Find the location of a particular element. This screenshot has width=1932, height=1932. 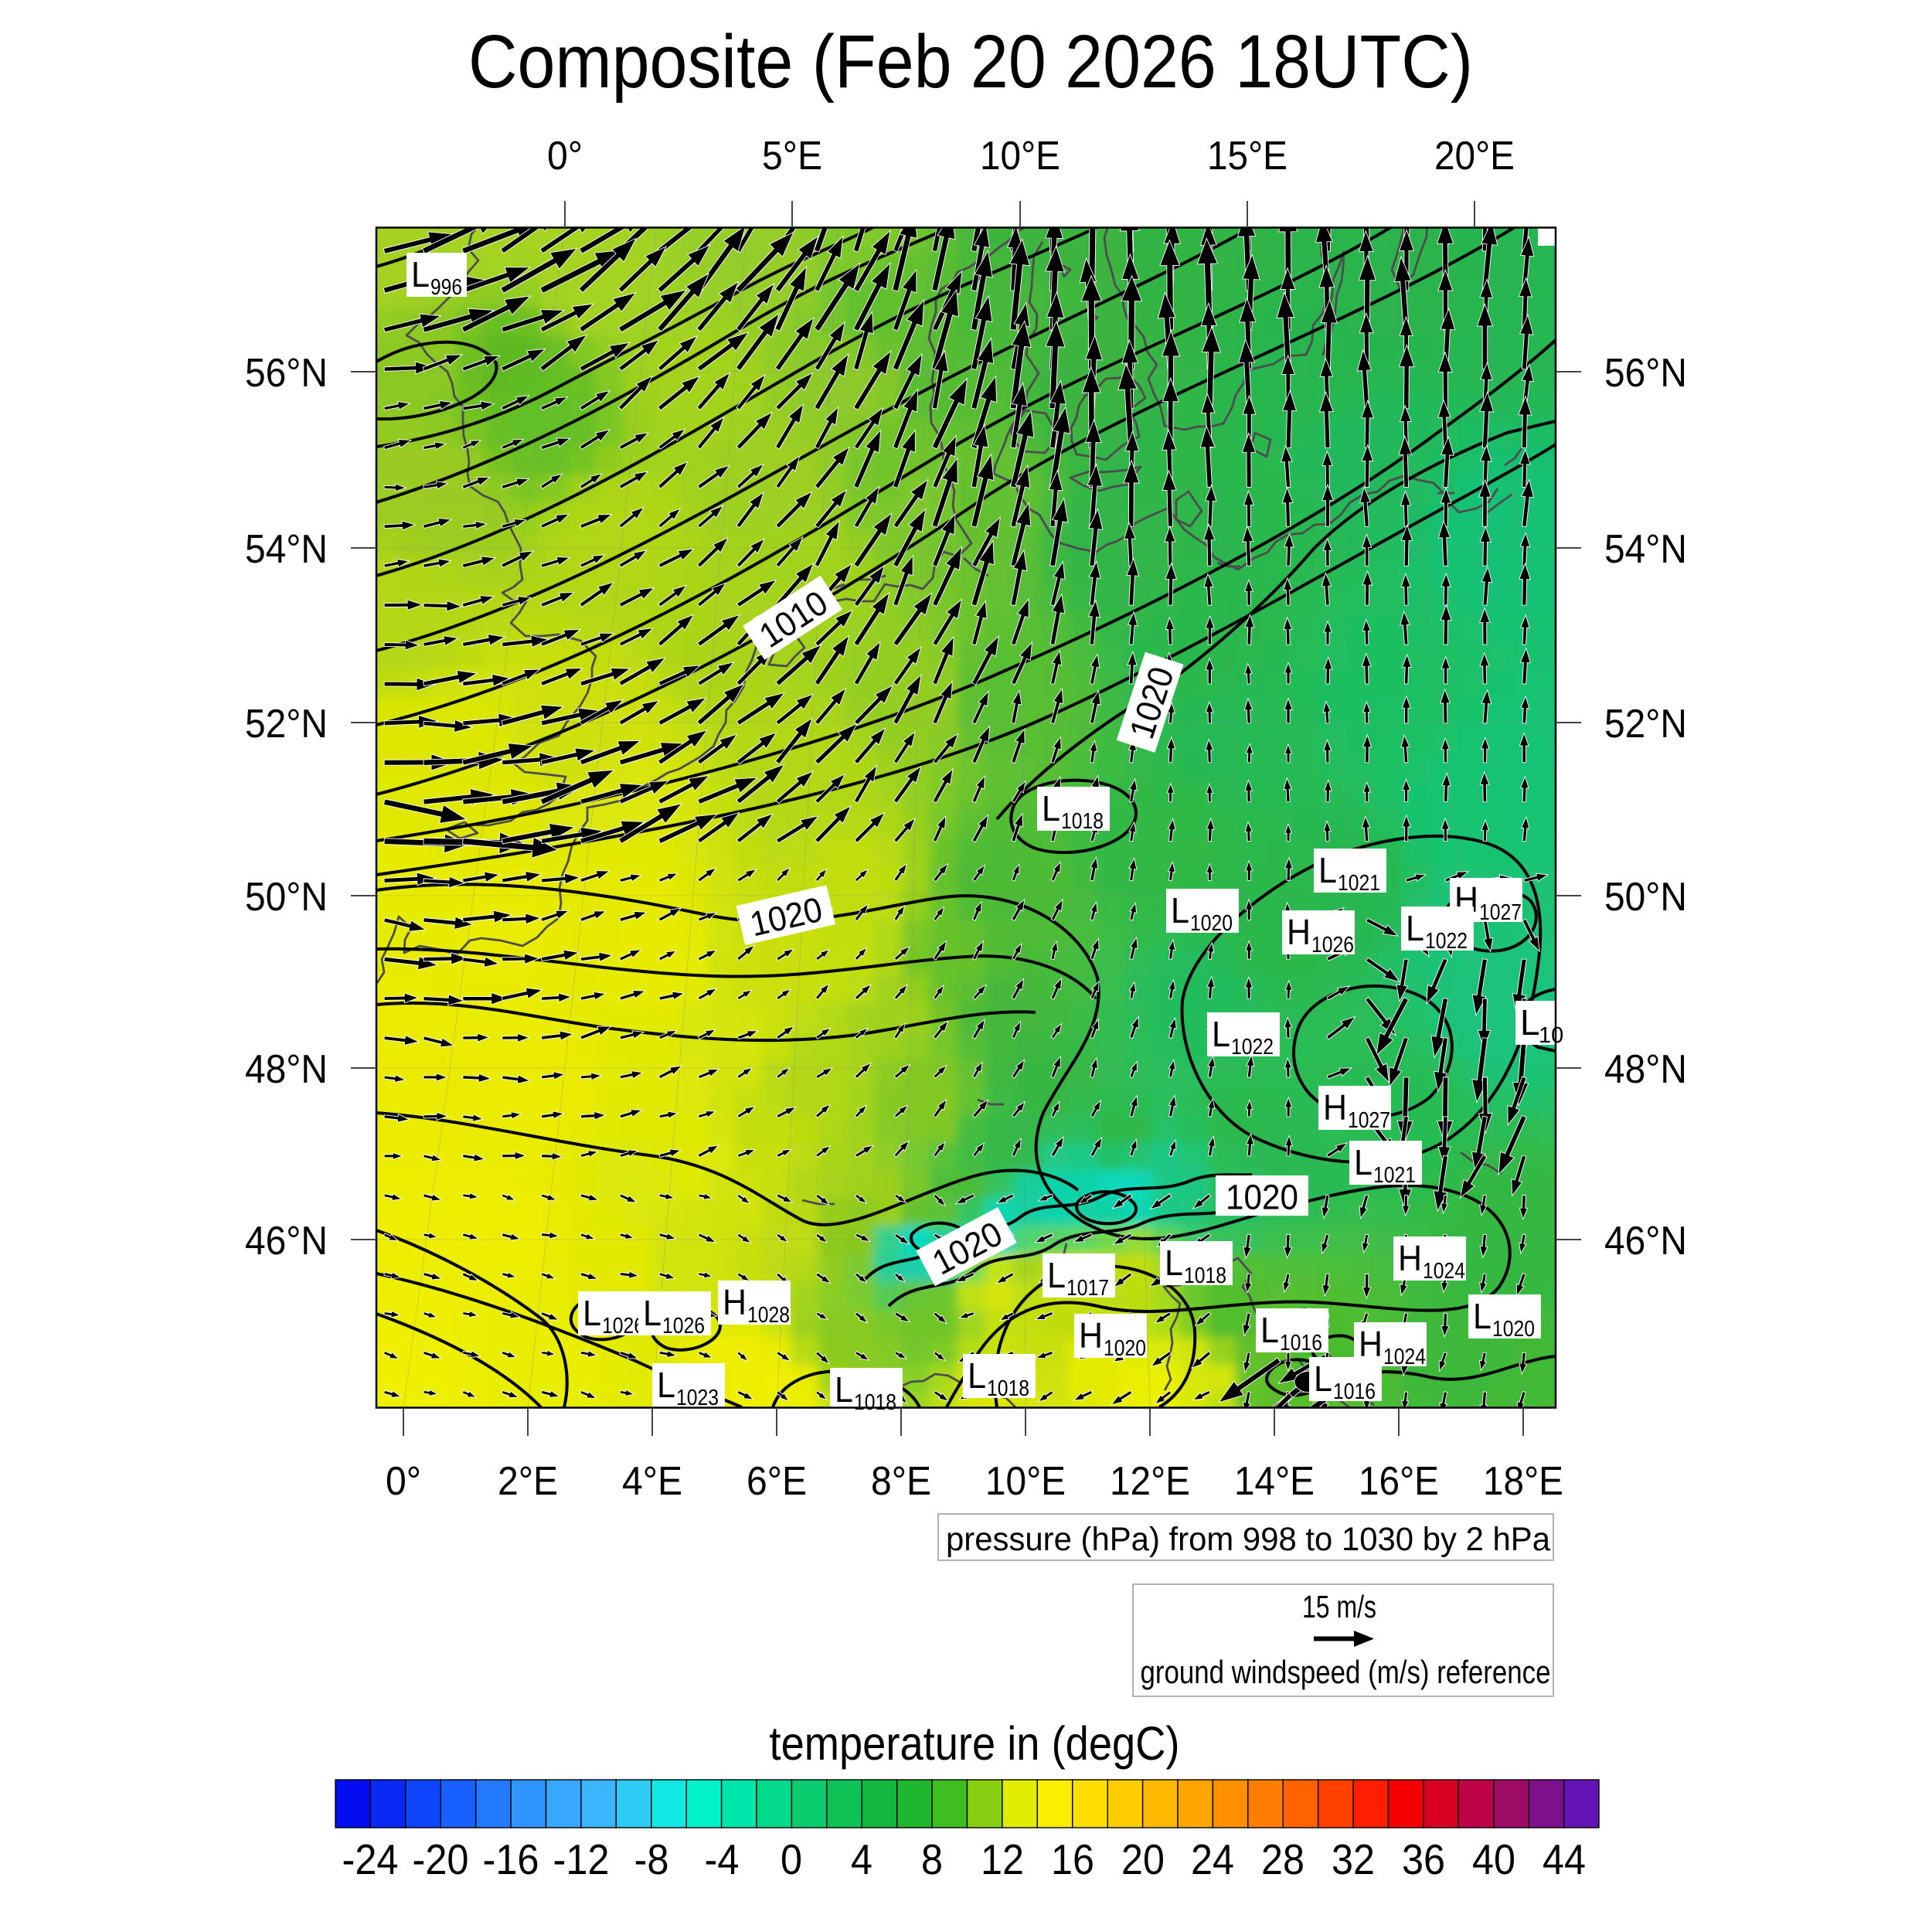

svg-text: 16°E is located at coordinates (1399, 1482).